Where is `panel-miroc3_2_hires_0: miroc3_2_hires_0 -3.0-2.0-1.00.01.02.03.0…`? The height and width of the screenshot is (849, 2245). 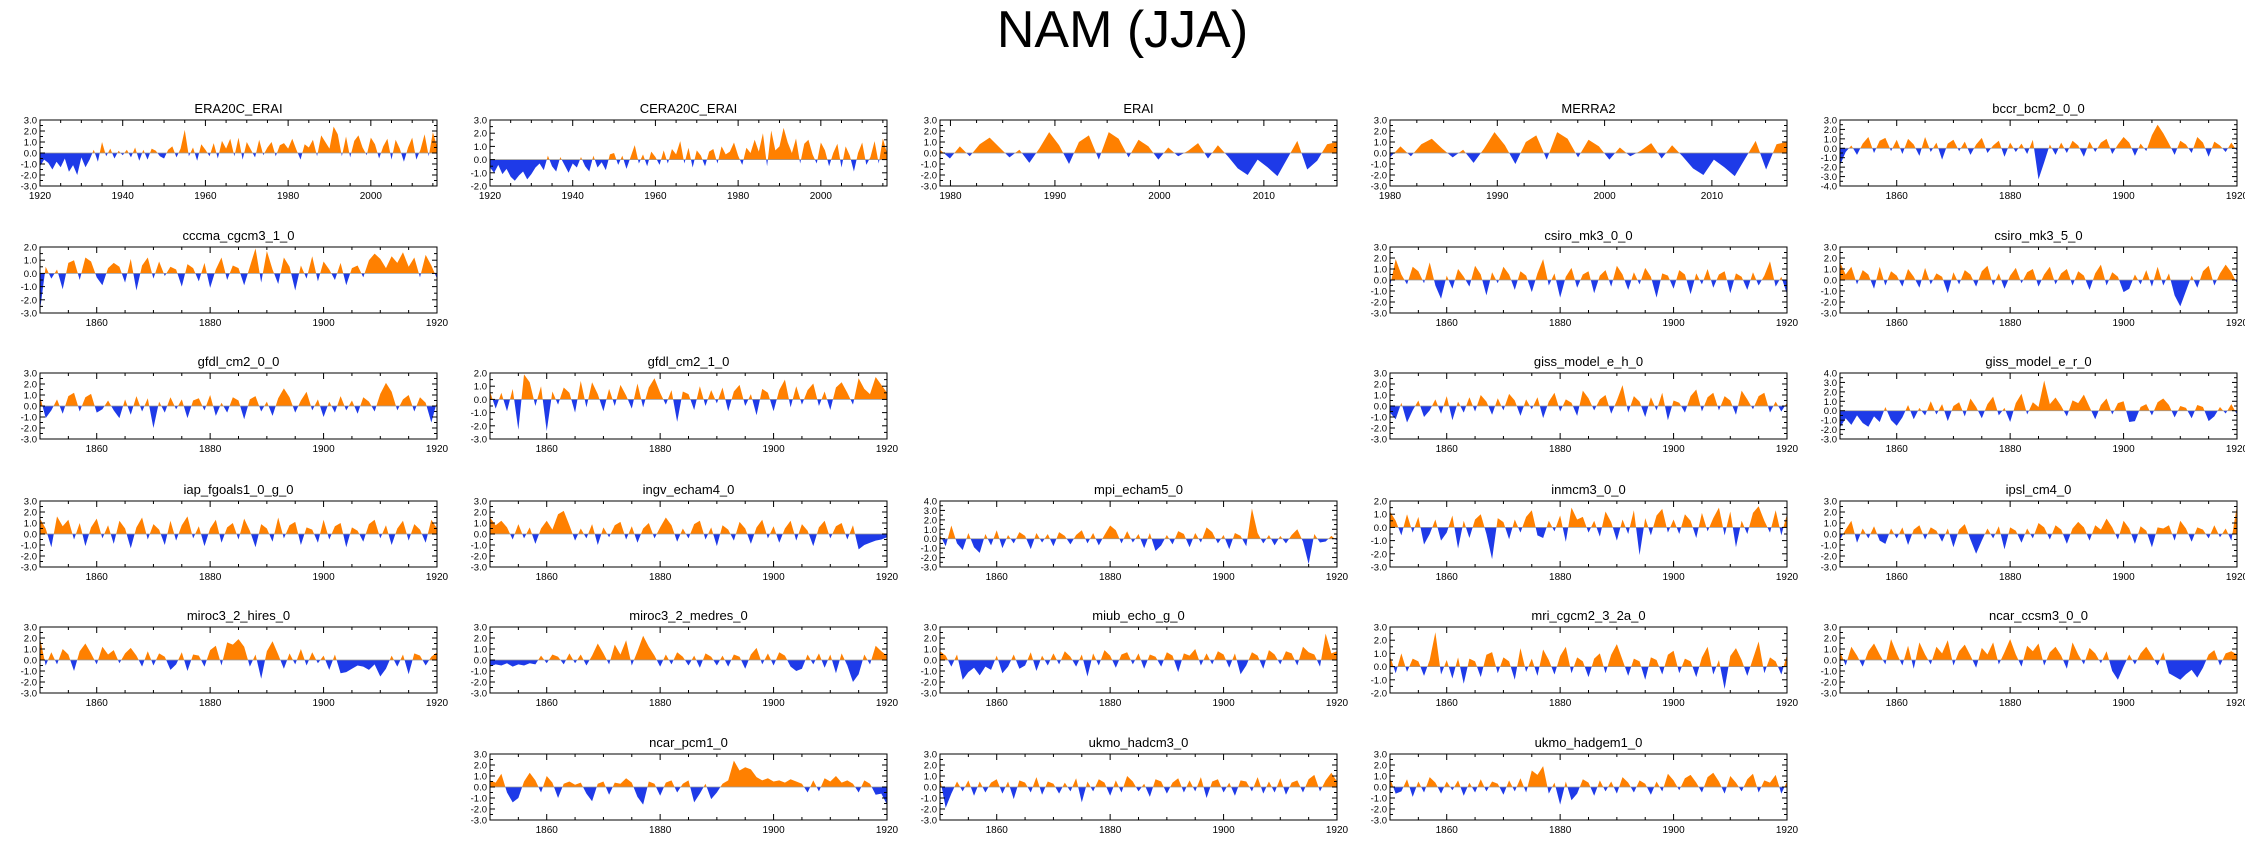
panel-miroc3_2_hires_0: miroc3_2_hires_0 -3.0-2.0-1.00.01.02.03.0… is located at coordinates (235, 658).